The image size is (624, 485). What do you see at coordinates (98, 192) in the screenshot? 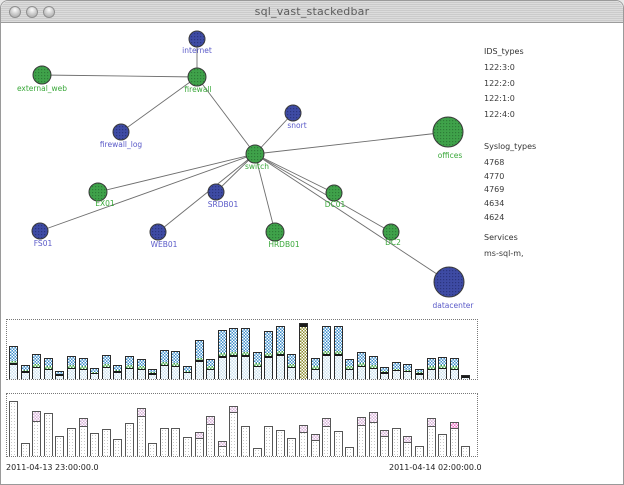
I see `graph-node-EX01` at bounding box center [98, 192].